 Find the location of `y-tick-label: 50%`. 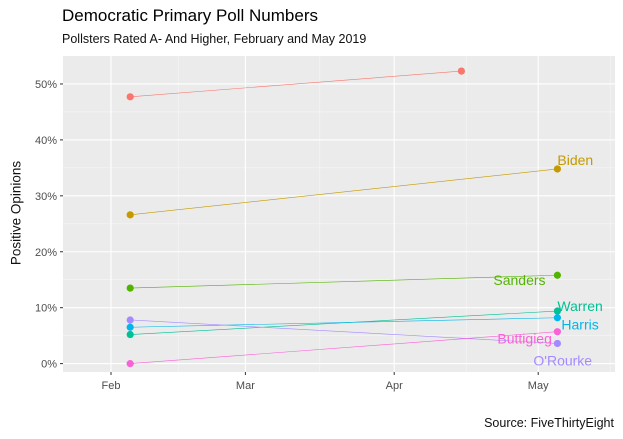

y-tick-label: 50% is located at coordinates (46, 85).